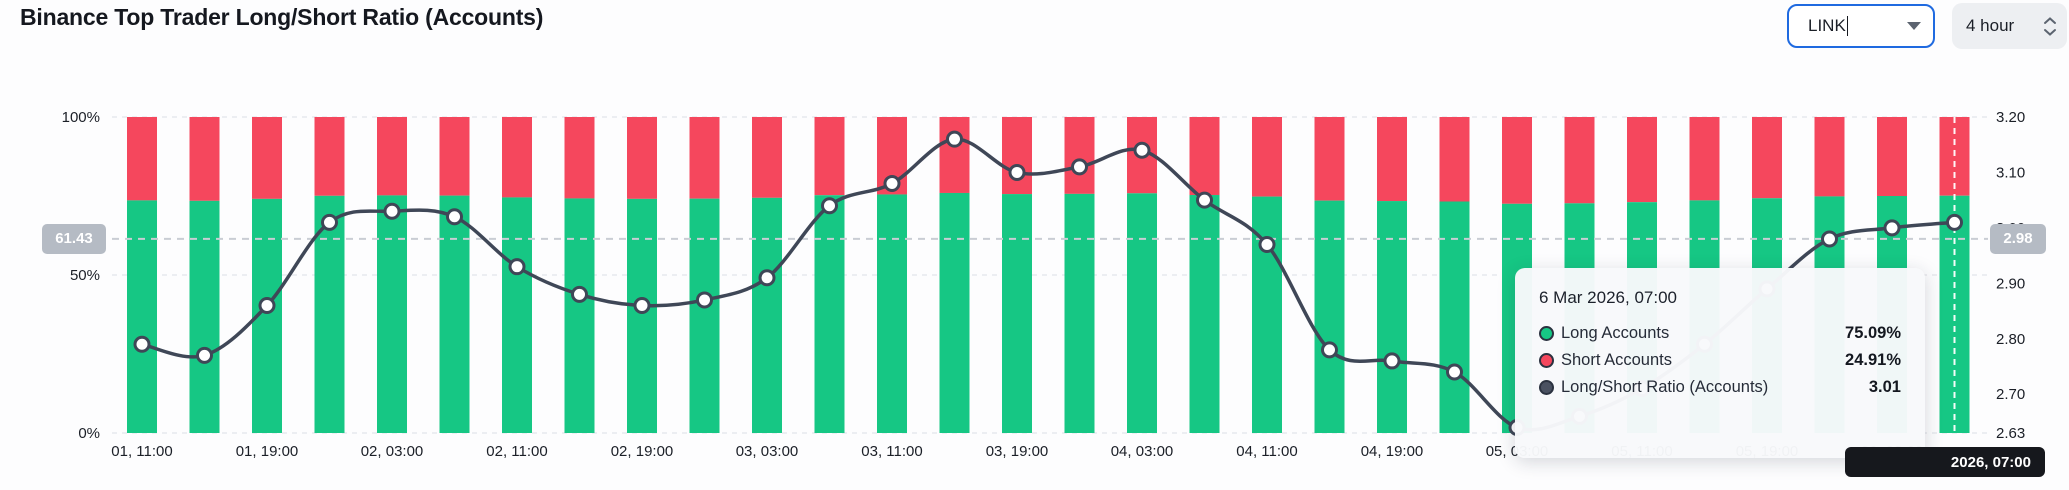  What do you see at coordinates (642, 451) in the screenshot?
I see `x-axis-tick-label: 02, 19:00` at bounding box center [642, 451].